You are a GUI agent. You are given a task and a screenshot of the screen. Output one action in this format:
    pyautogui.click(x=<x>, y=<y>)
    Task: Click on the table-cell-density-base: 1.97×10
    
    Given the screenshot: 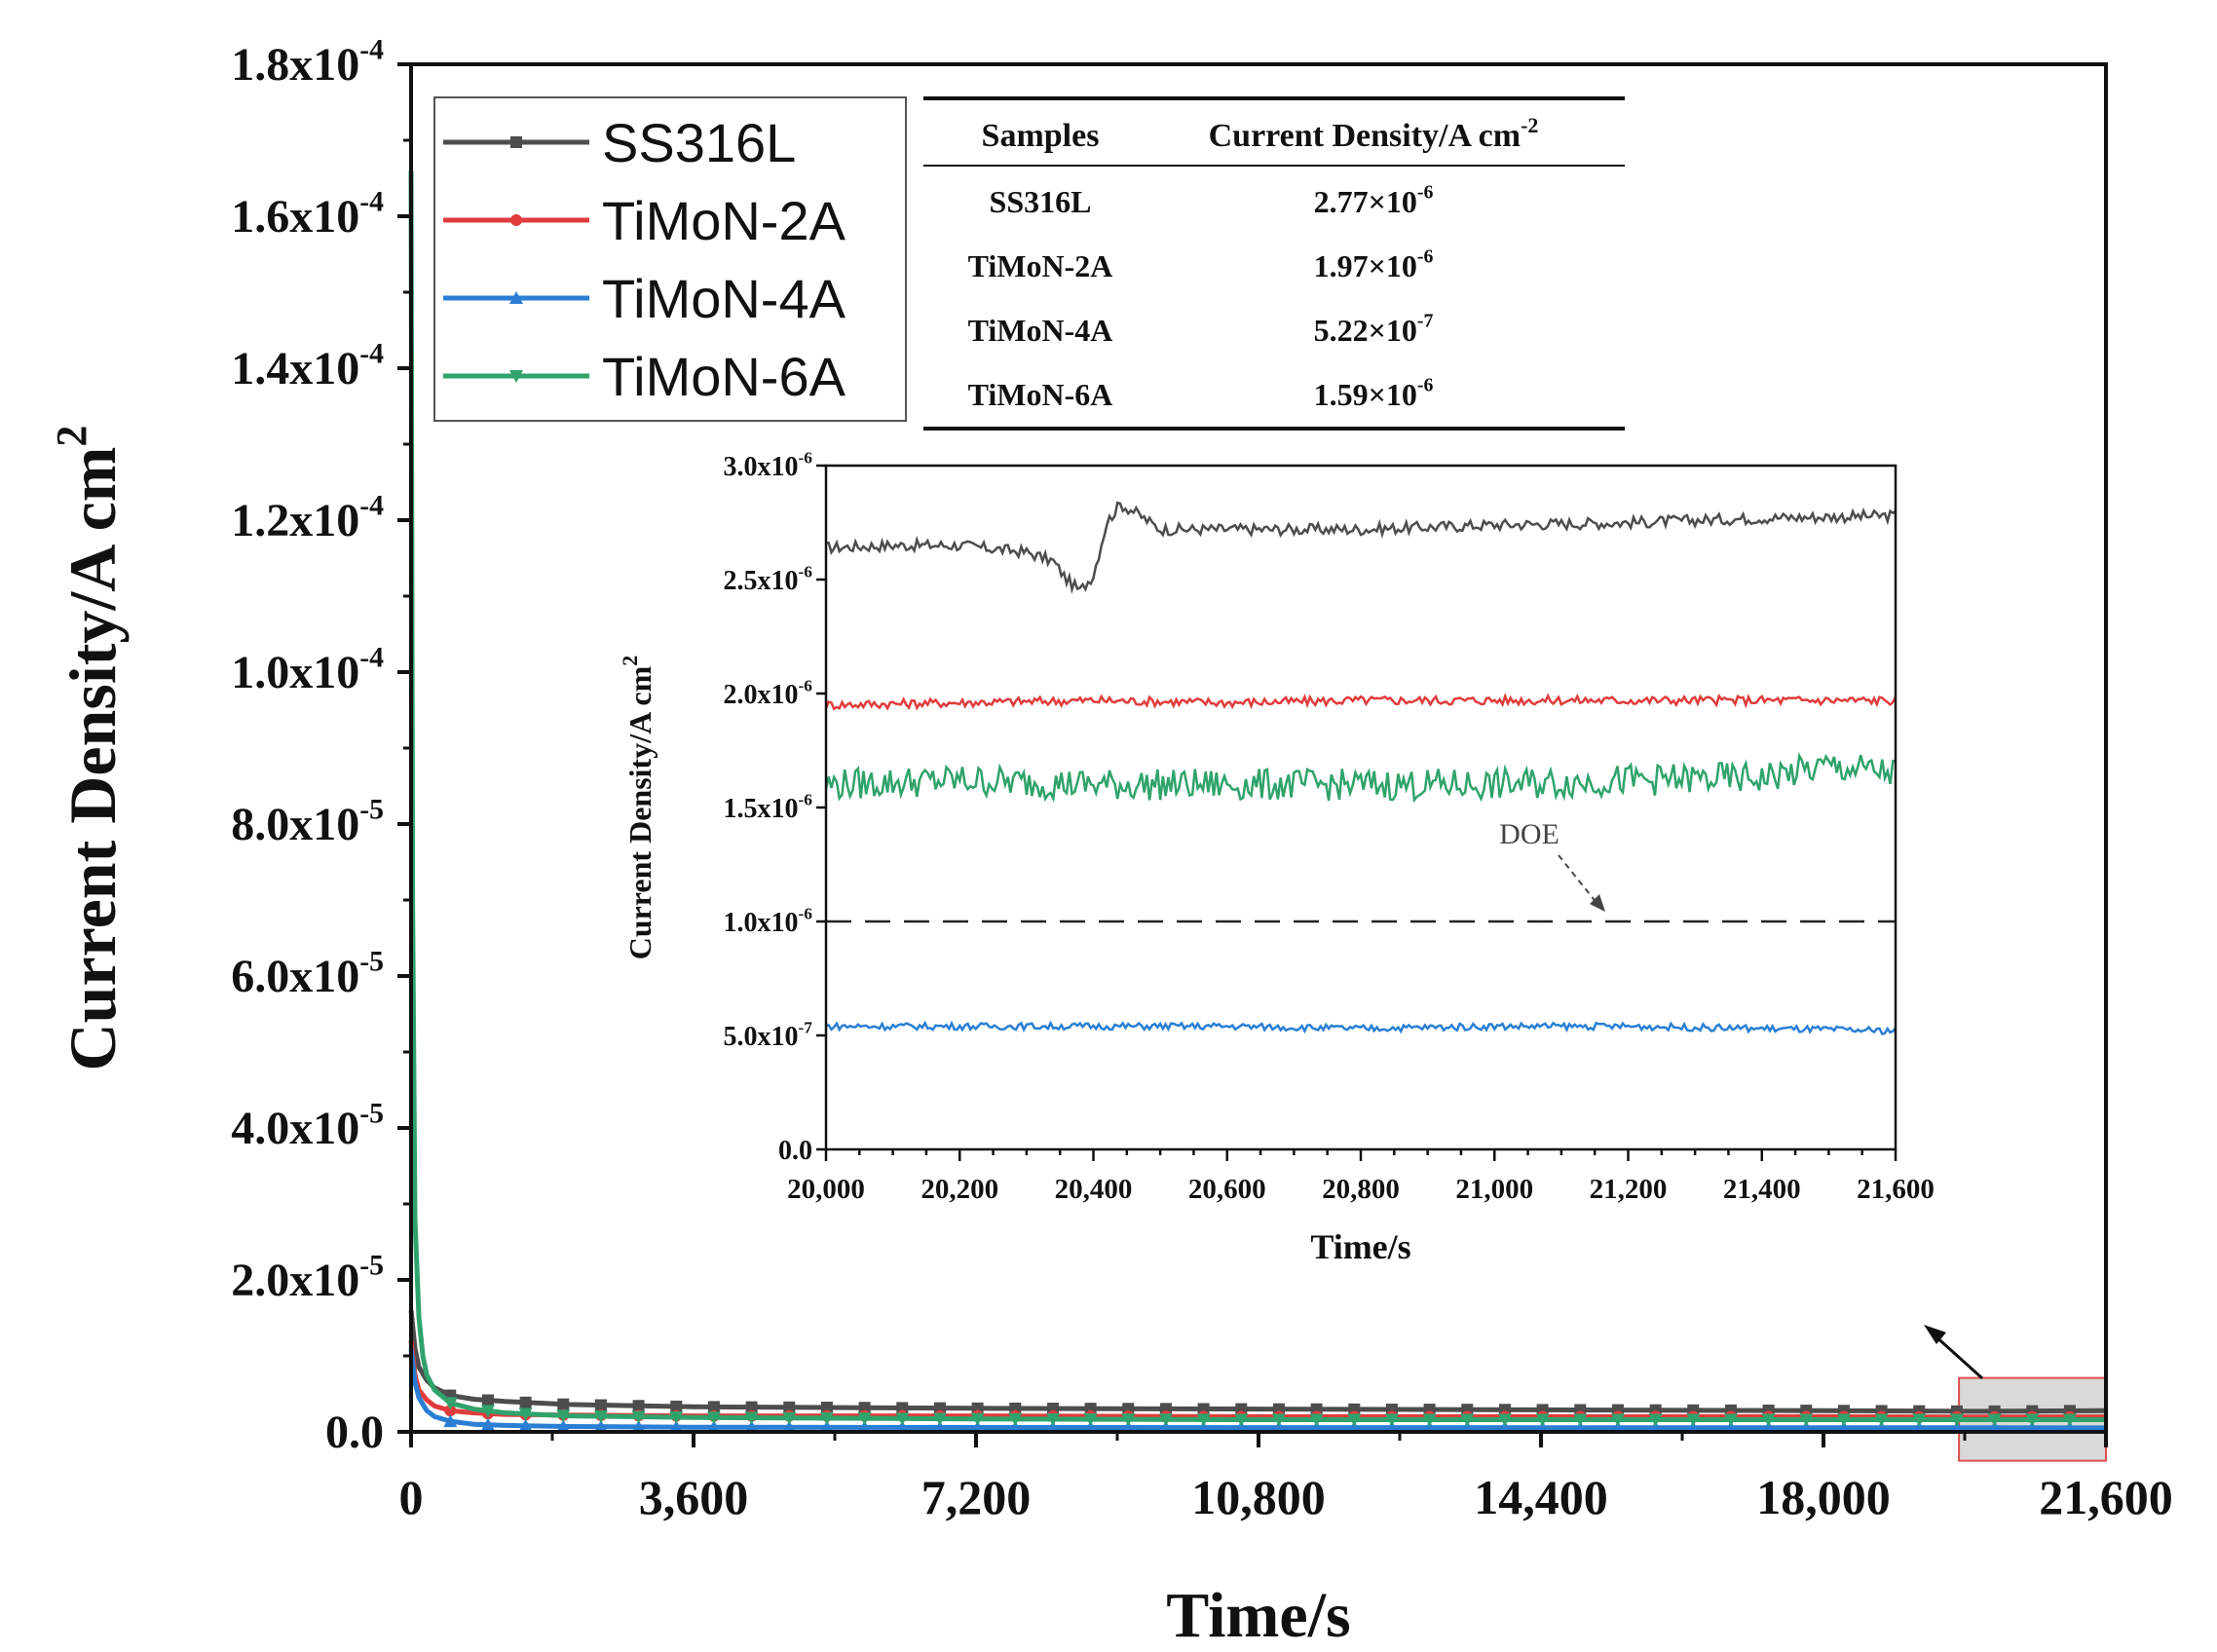 What is the action you would take?
    pyautogui.click(x=1365, y=266)
    